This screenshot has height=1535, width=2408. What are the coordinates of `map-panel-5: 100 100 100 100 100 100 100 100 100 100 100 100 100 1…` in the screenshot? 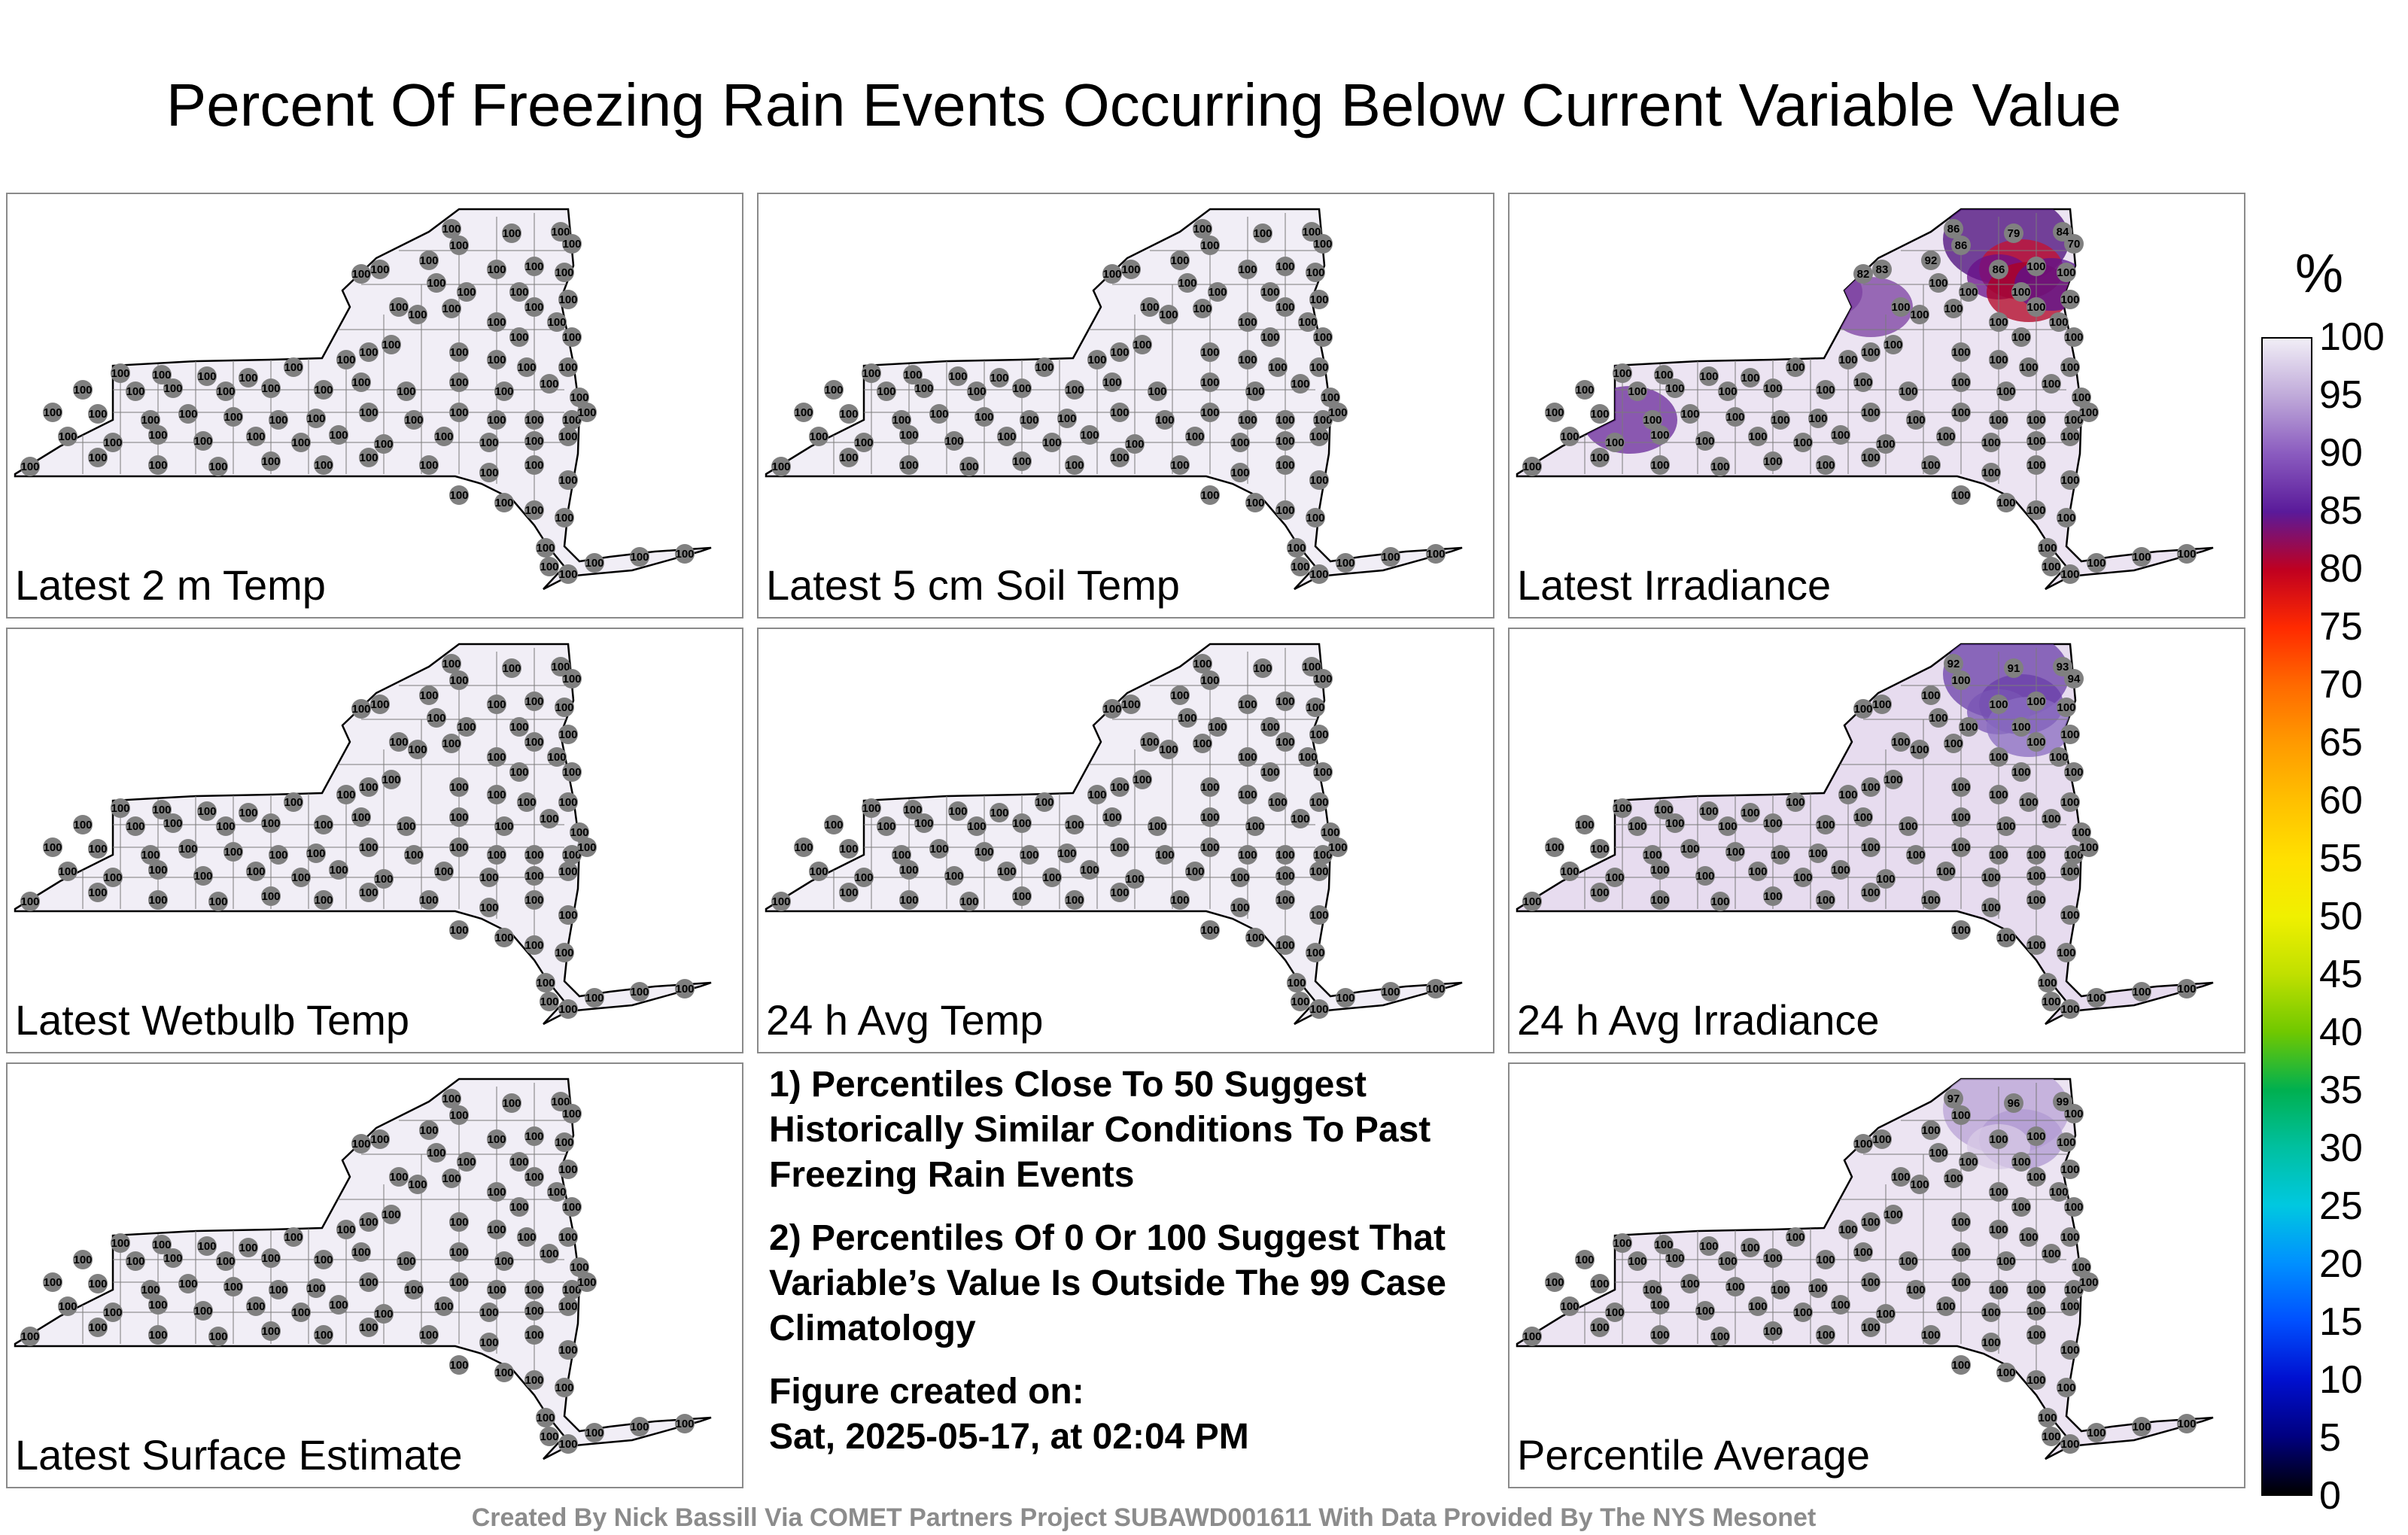 It's located at (1125, 840).